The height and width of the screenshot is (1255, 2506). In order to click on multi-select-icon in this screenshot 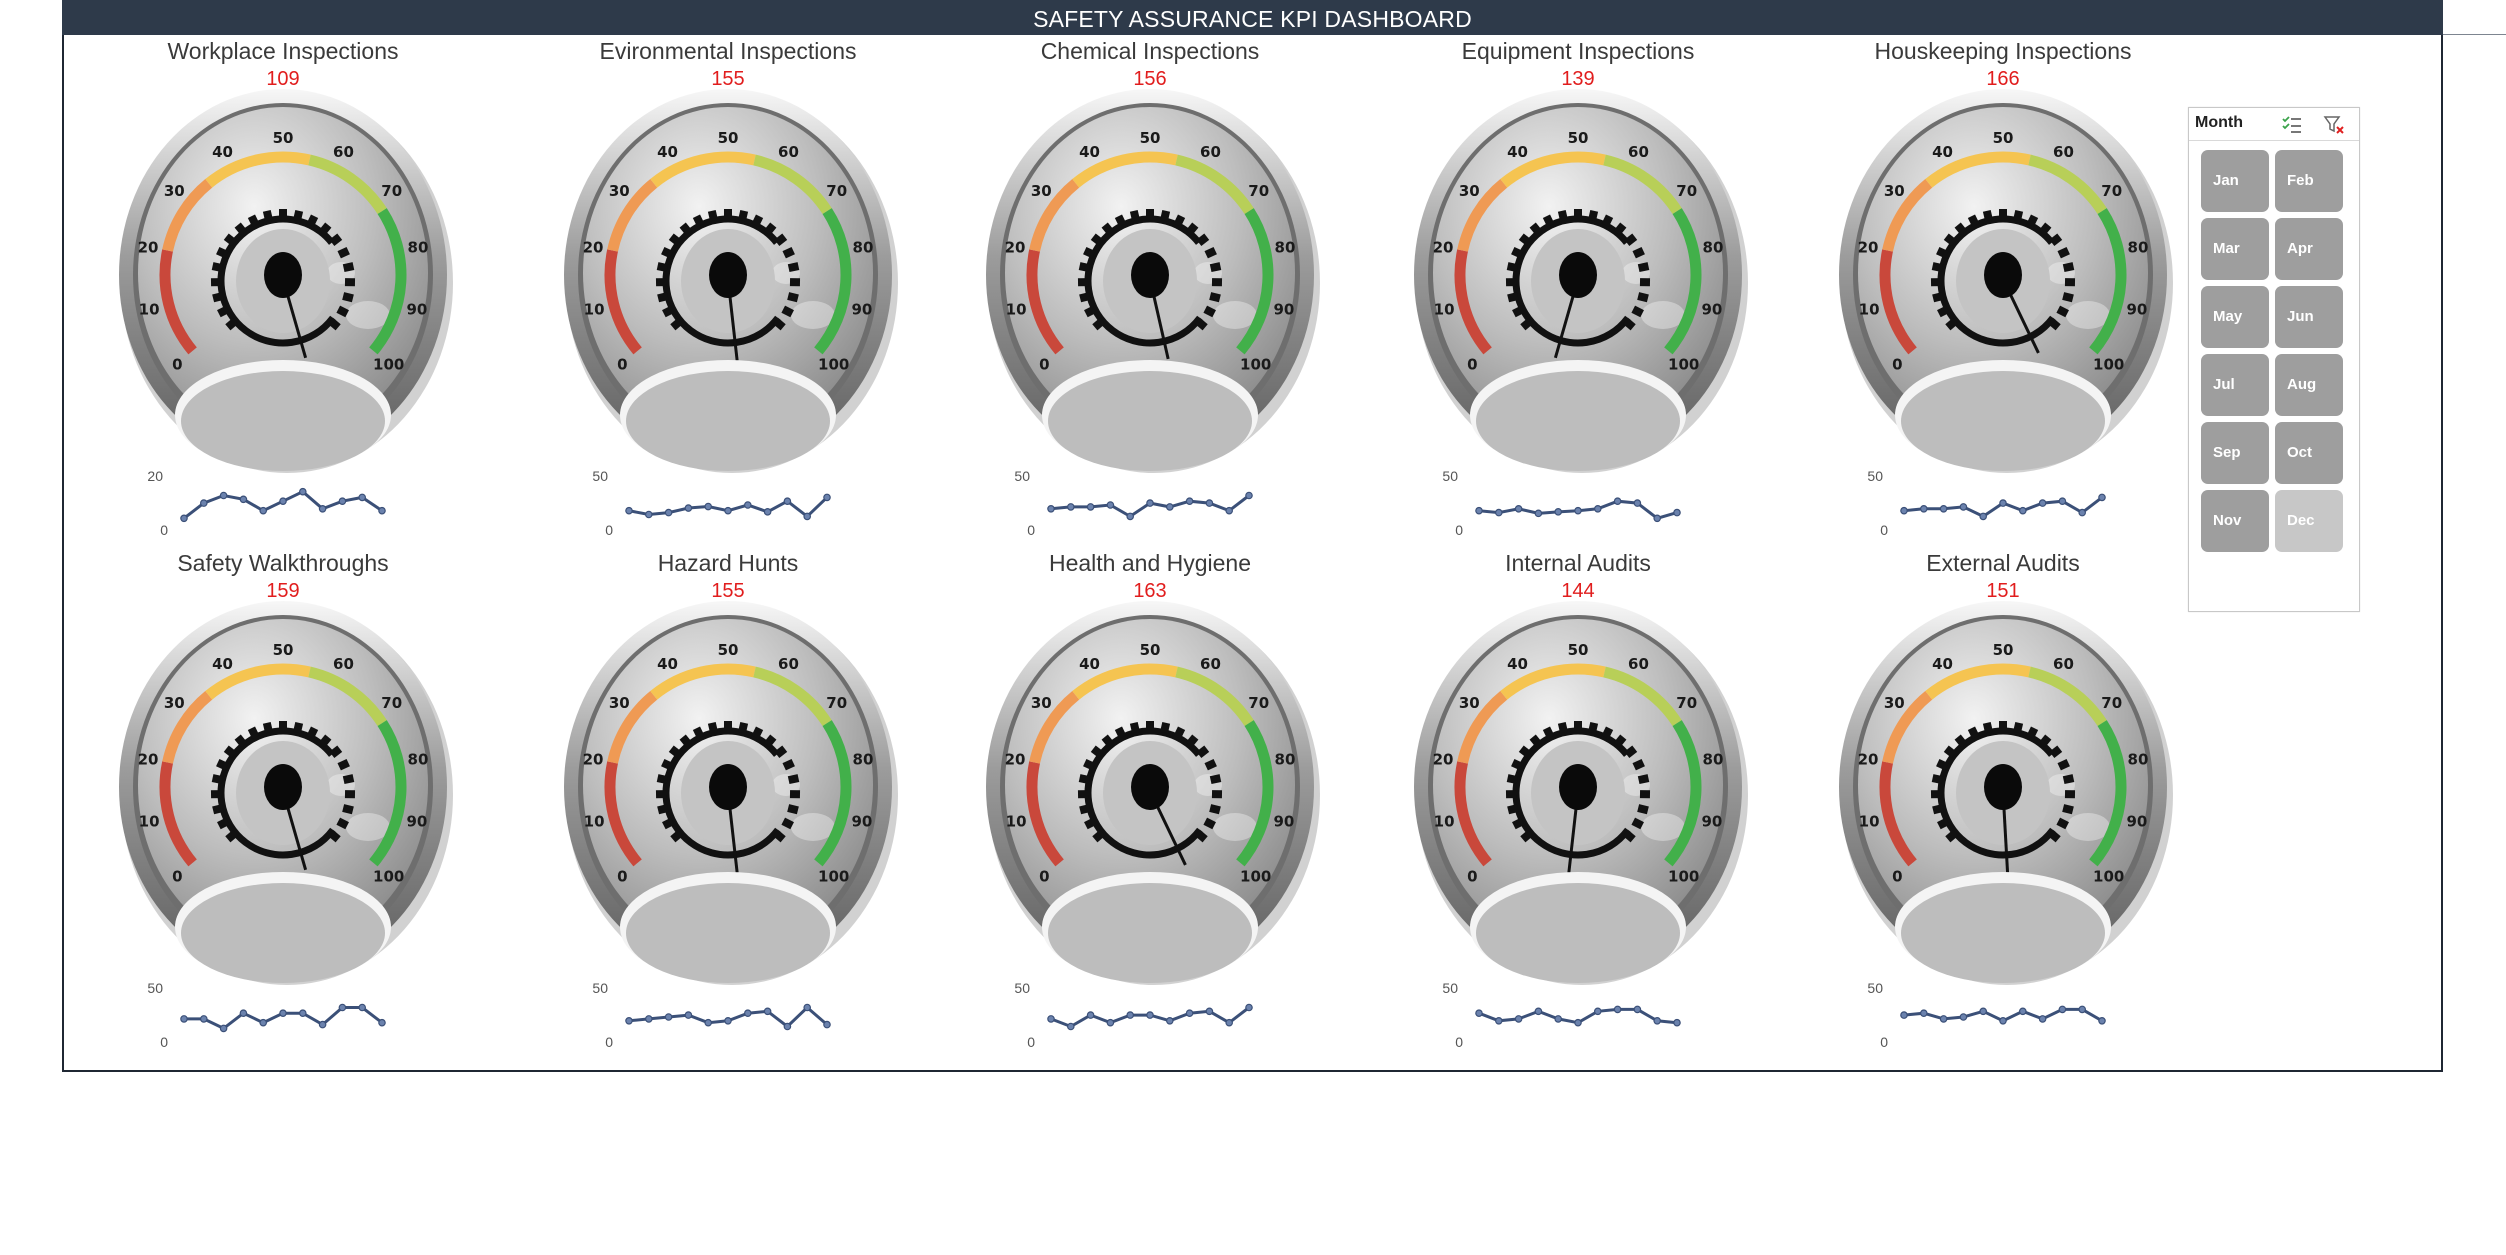, I will do `click(2292, 125)`.